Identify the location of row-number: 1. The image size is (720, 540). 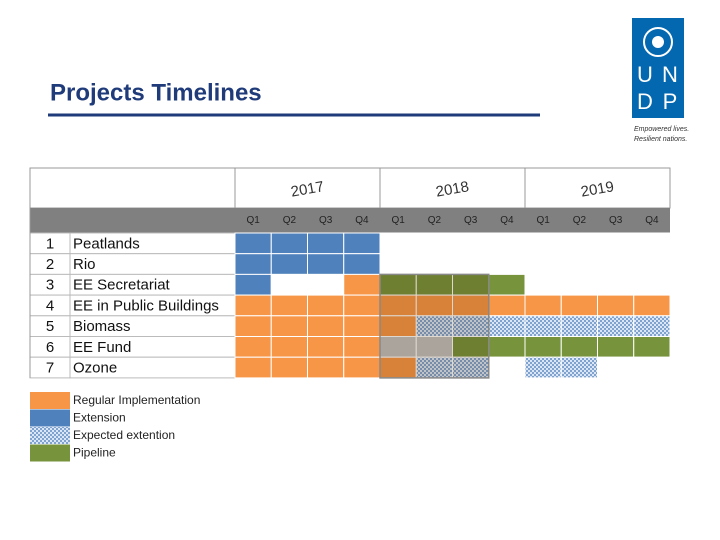
(50, 243).